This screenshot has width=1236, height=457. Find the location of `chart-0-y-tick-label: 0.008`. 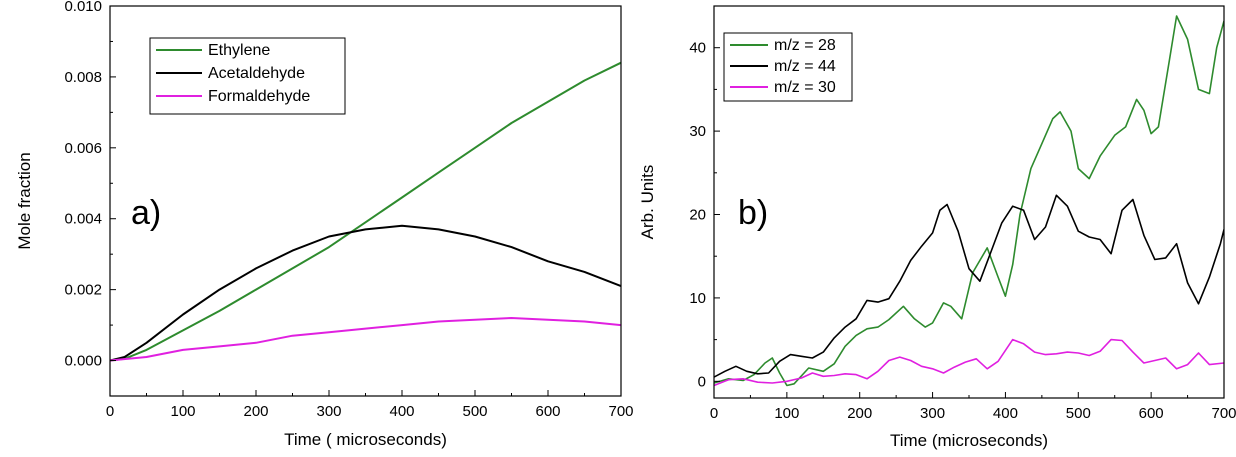

chart-0-y-tick-label: 0.008 is located at coordinates (83, 77).